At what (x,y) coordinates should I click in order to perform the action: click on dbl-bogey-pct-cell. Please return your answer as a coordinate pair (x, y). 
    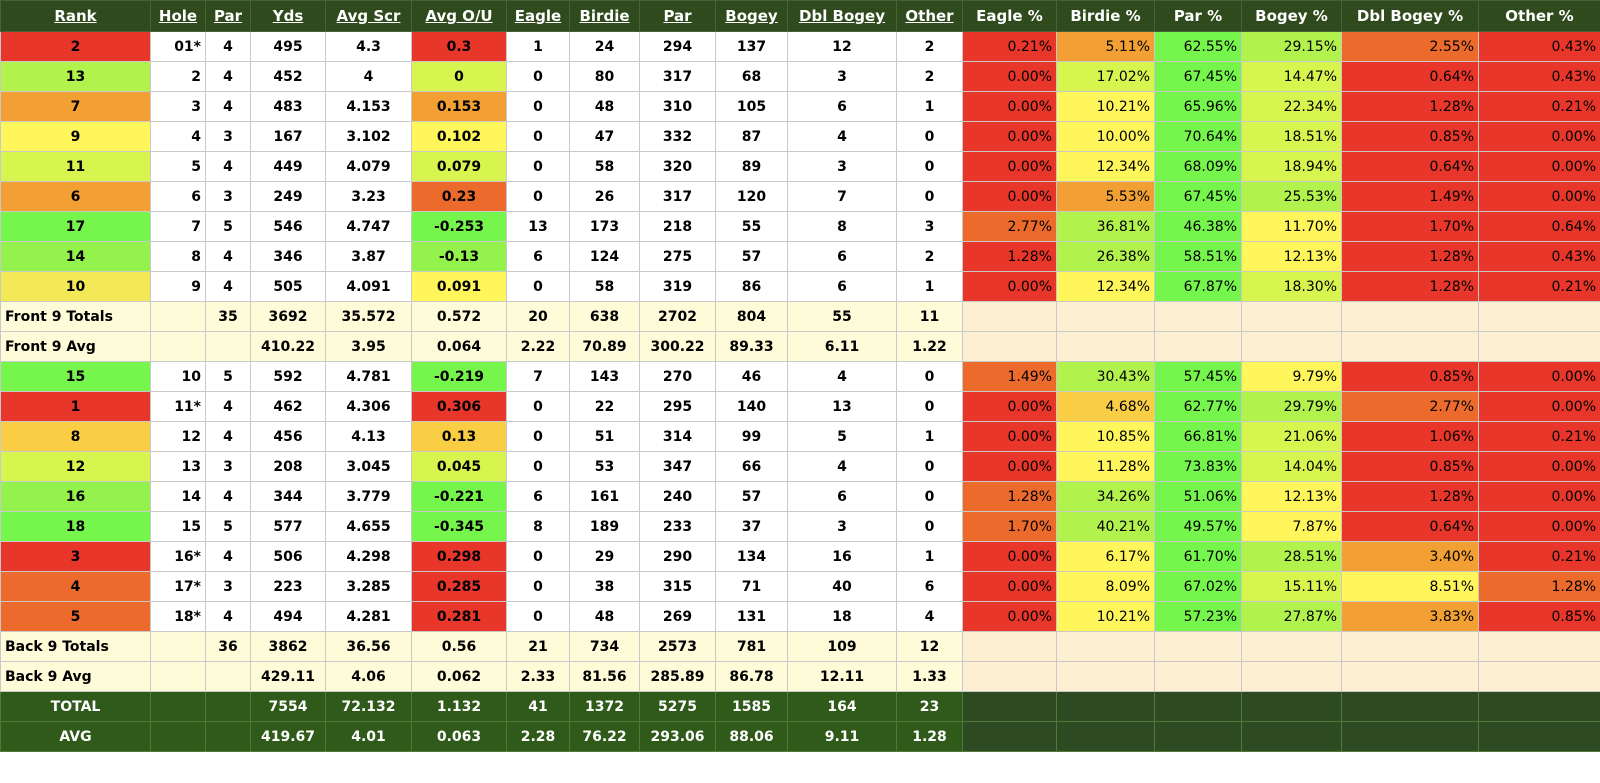
    Looking at the image, I should click on (1410, 646).